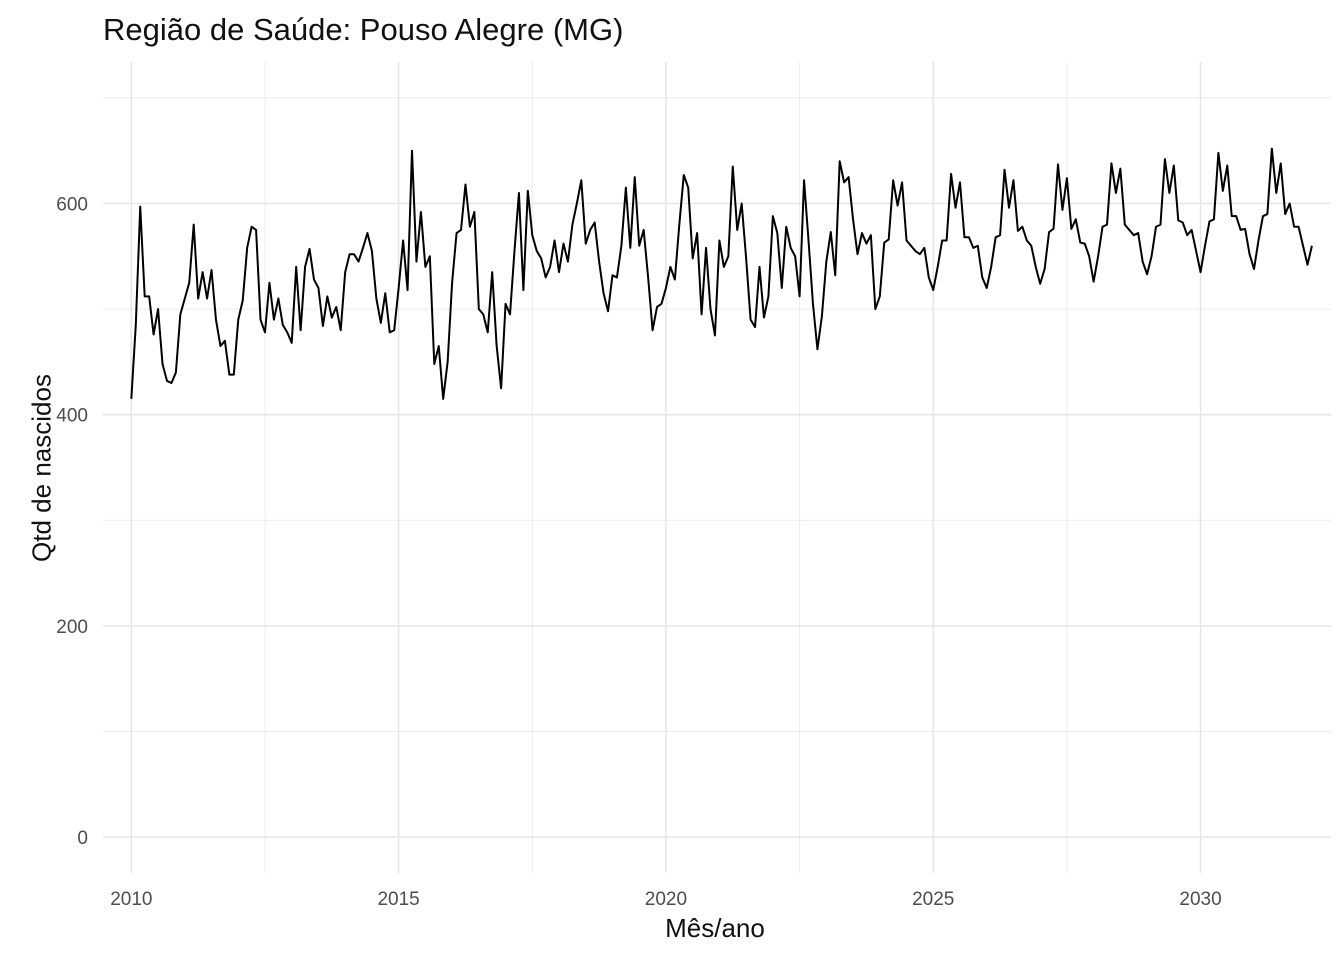  What do you see at coordinates (72, 205) in the screenshot?
I see `y-tick-label: 600` at bounding box center [72, 205].